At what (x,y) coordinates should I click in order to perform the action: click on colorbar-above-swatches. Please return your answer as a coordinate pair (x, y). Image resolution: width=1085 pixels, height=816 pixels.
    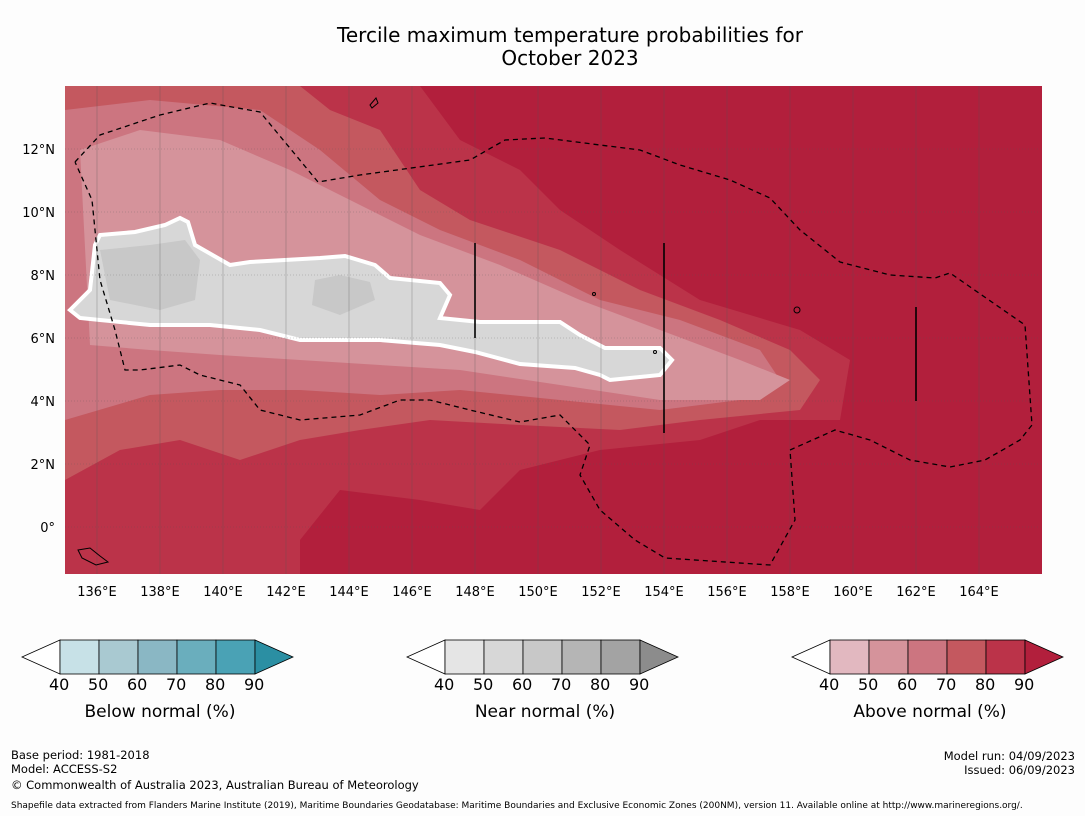
    Looking at the image, I should click on (927, 657).